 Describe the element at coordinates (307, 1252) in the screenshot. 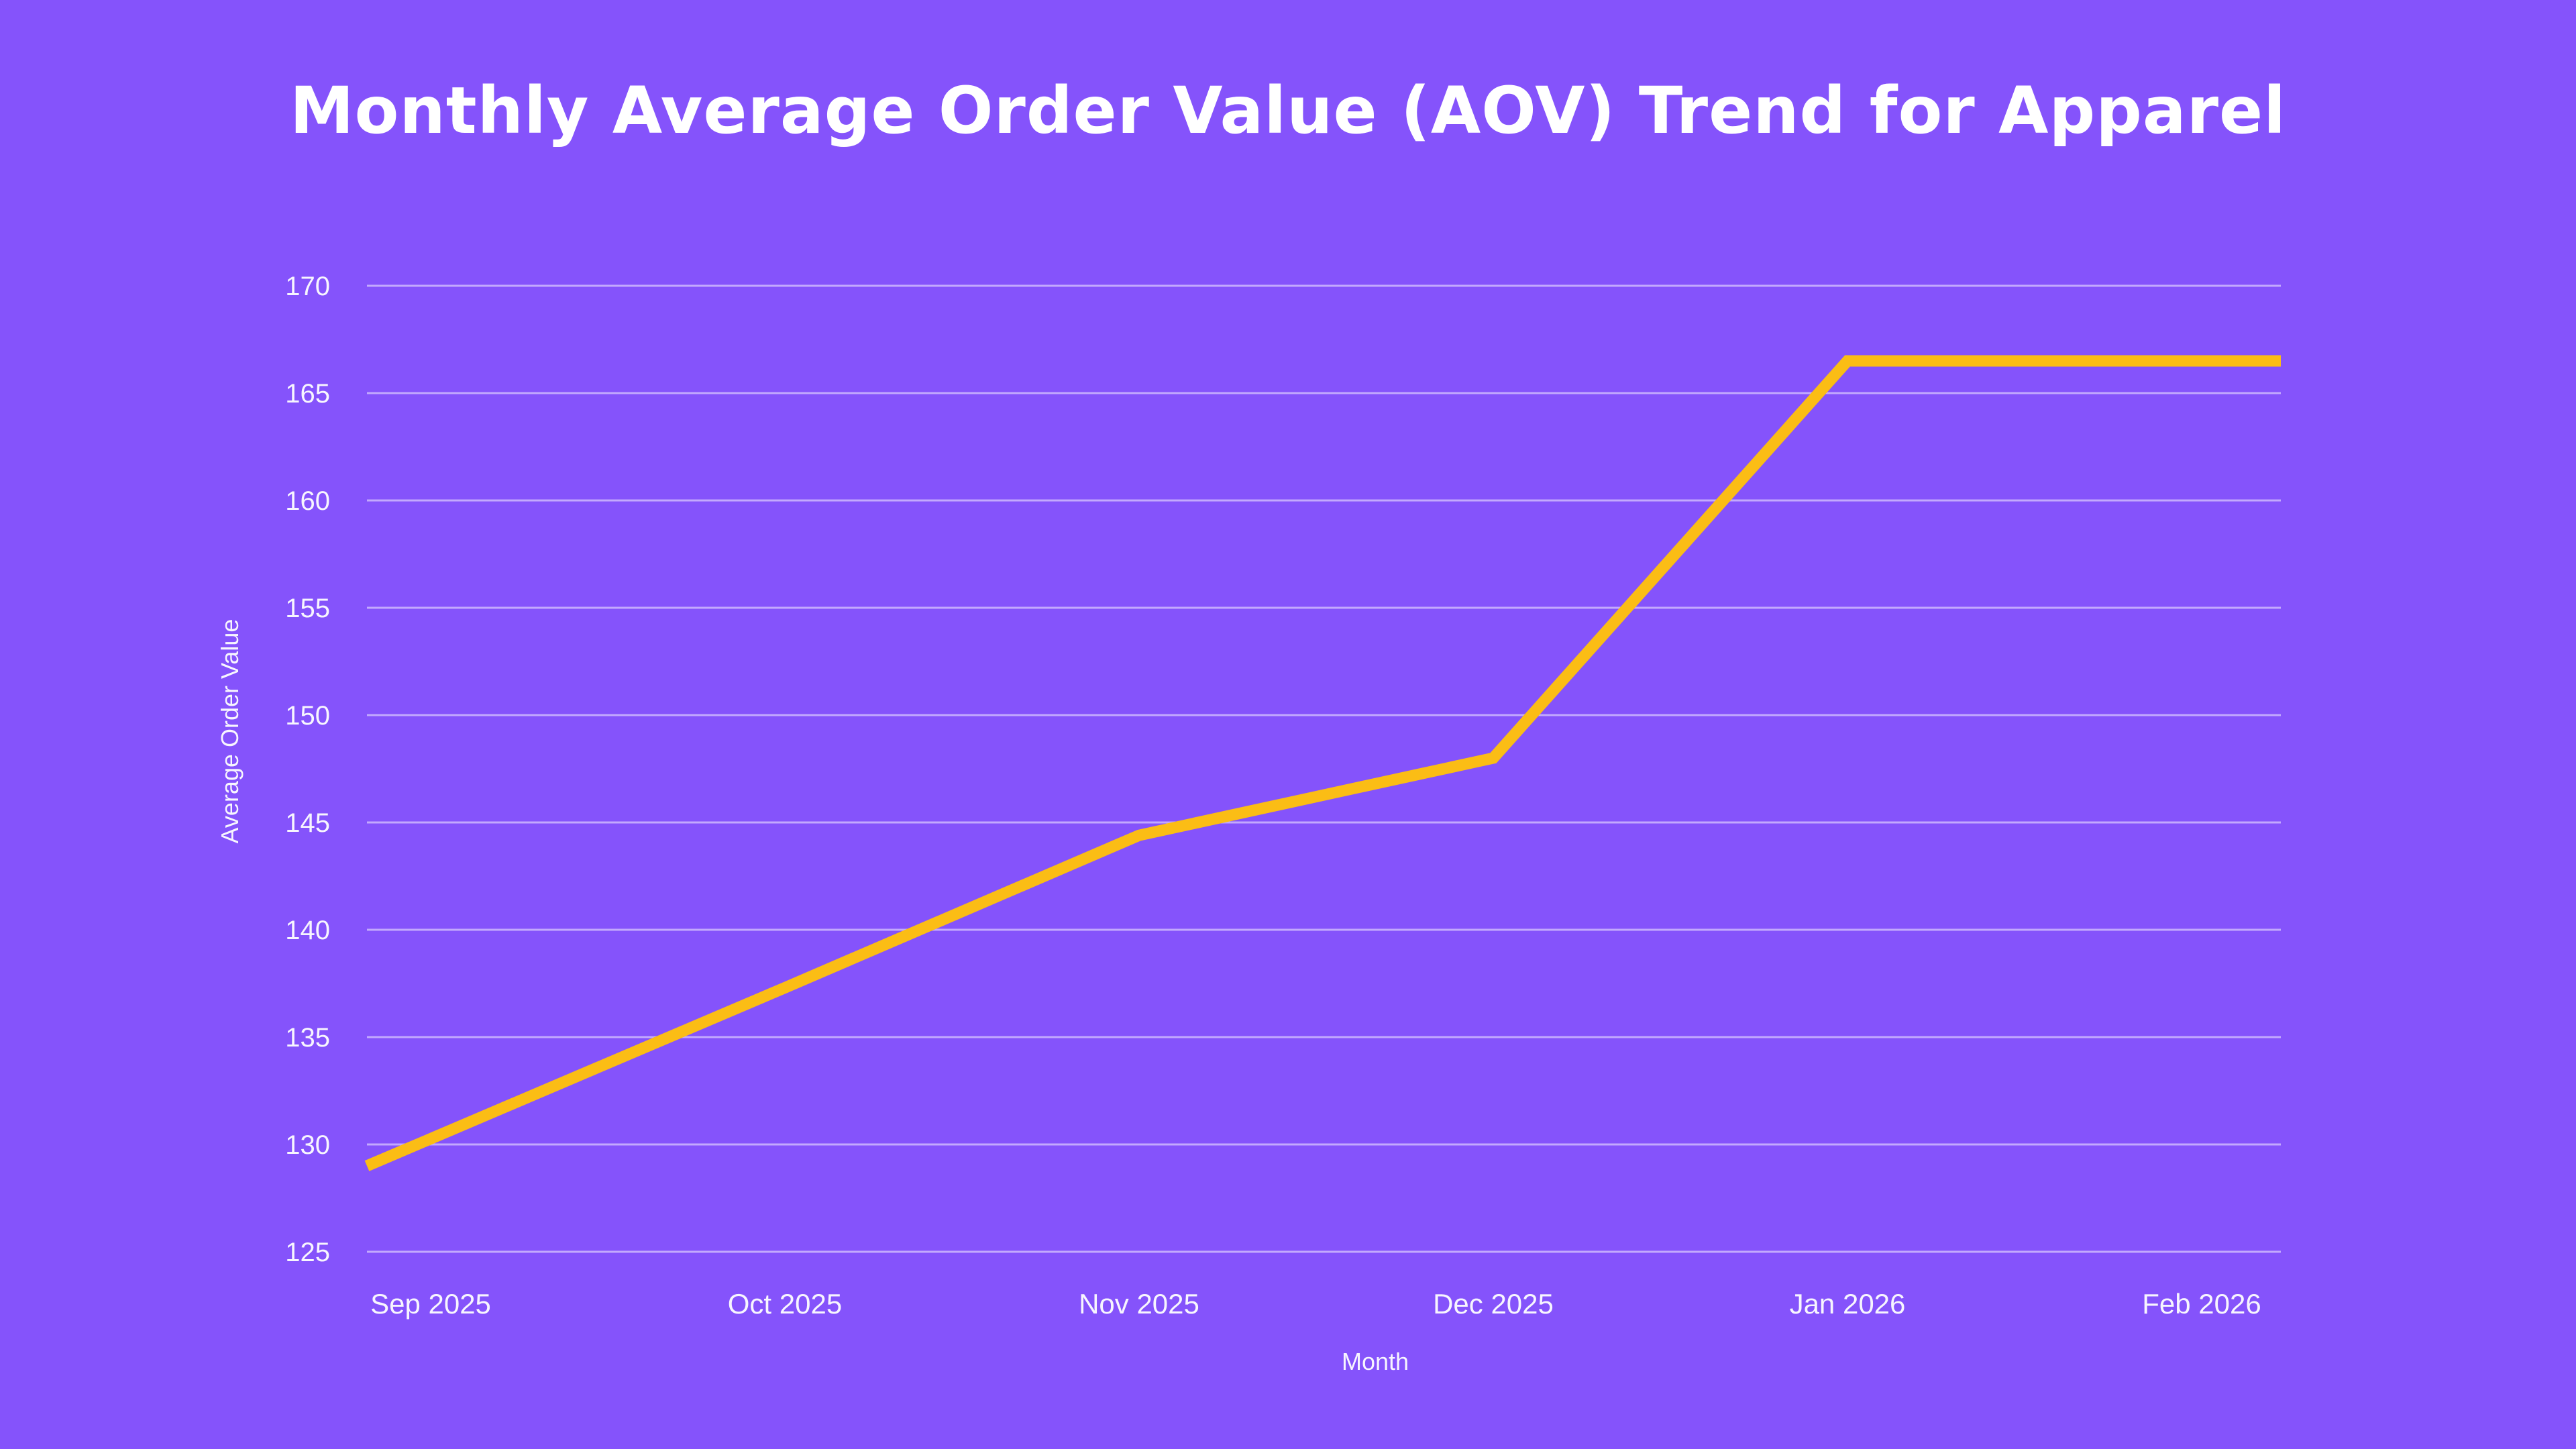

I see `y-tick-label: 125` at that location.